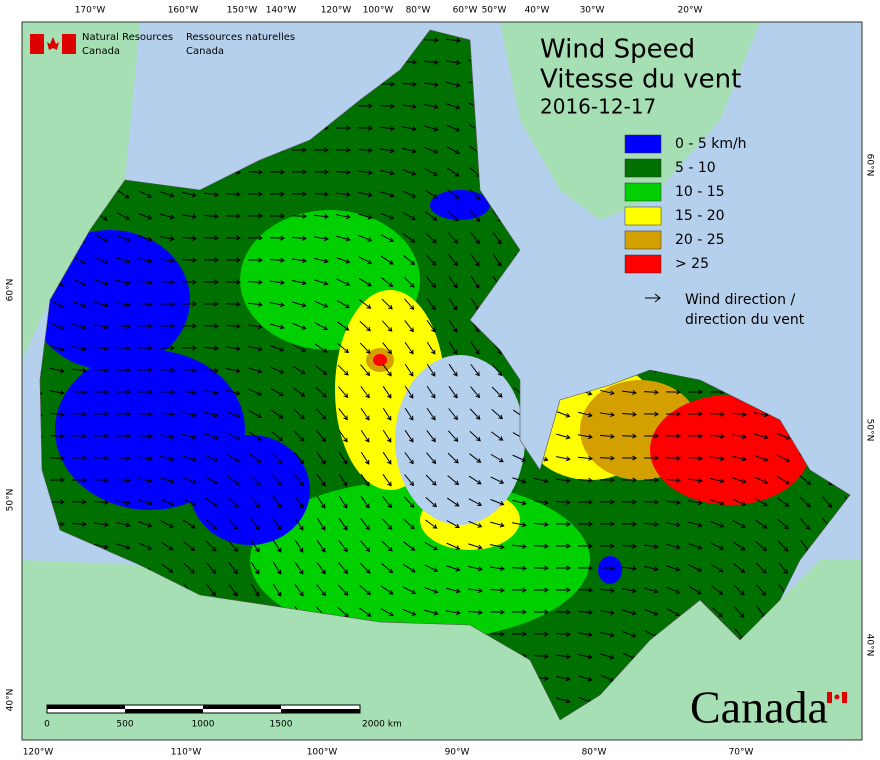  I want to click on zone, so click(730, 450).